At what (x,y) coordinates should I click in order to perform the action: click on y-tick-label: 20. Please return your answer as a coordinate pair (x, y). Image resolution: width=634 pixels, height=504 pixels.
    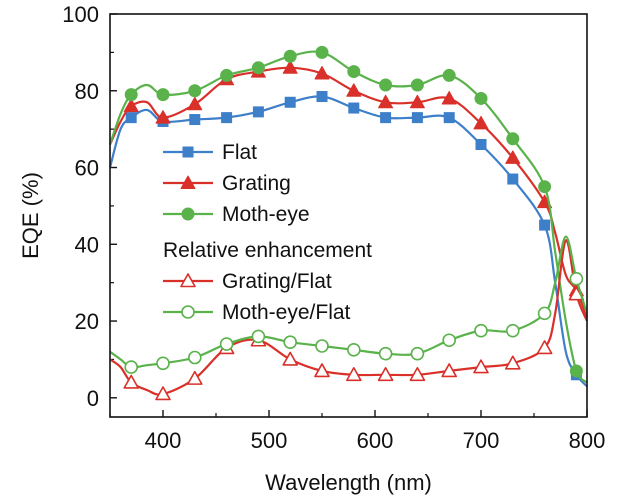
    Looking at the image, I should click on (87, 321).